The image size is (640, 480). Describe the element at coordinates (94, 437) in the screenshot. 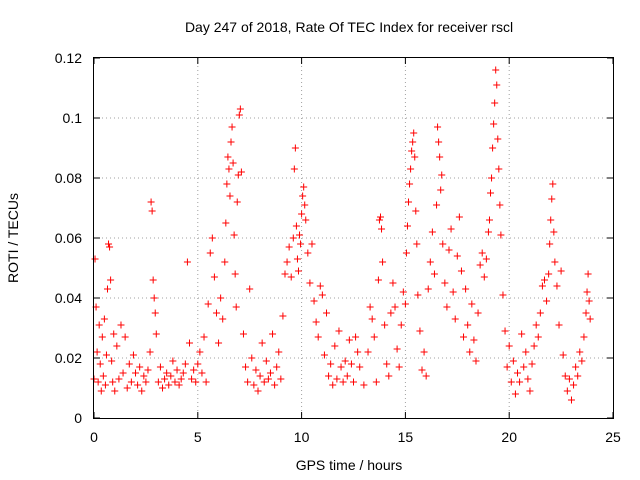

I see `x-tick-label: 0` at that location.